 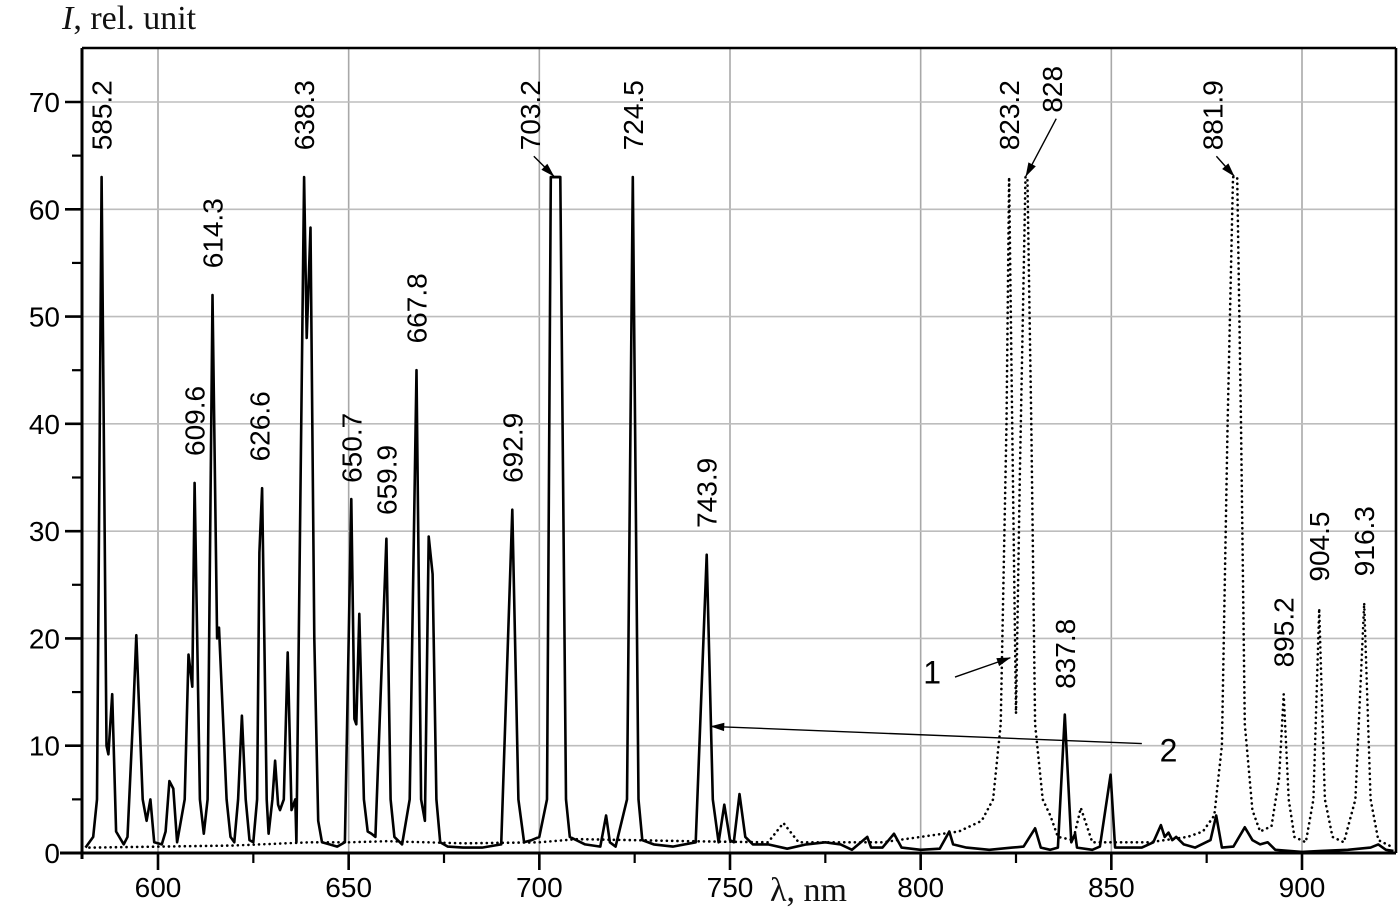 What do you see at coordinates (530, 115) in the screenshot?
I see `peak-label: 703.2` at bounding box center [530, 115].